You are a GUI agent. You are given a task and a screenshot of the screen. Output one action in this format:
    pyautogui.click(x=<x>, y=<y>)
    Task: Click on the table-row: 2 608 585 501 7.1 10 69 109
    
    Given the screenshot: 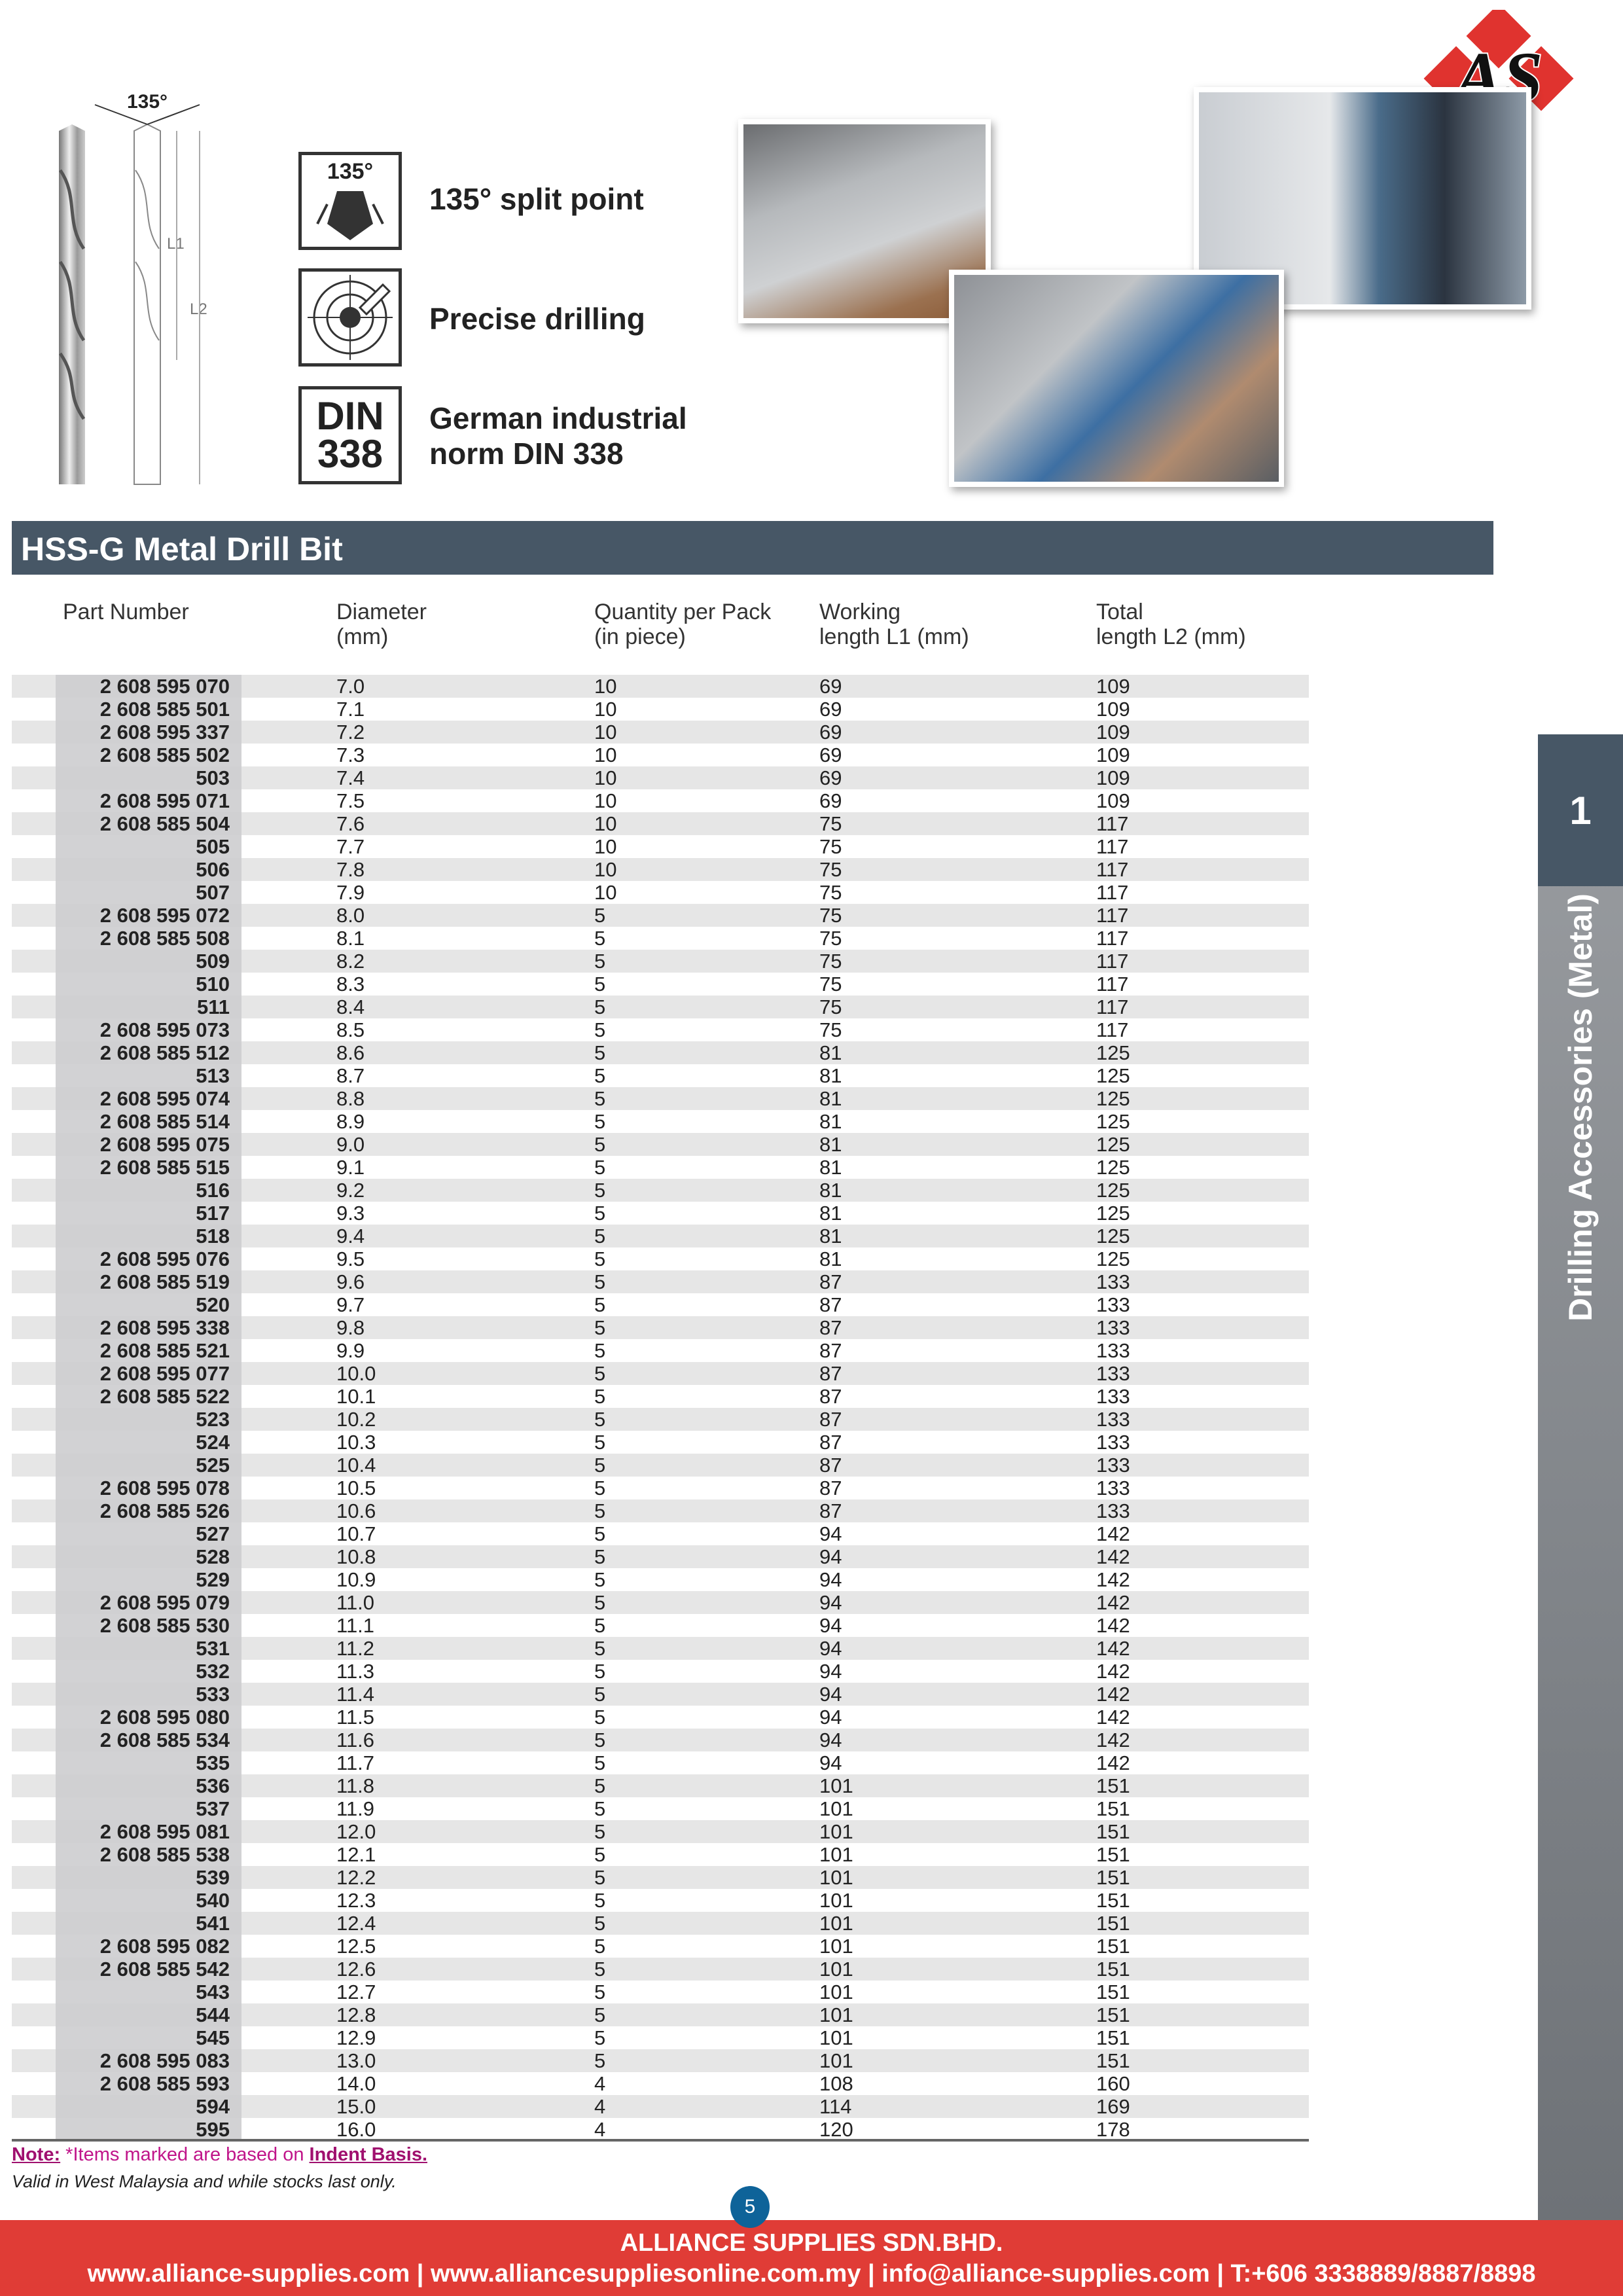 What is the action you would take?
    pyautogui.click(x=660, y=709)
    